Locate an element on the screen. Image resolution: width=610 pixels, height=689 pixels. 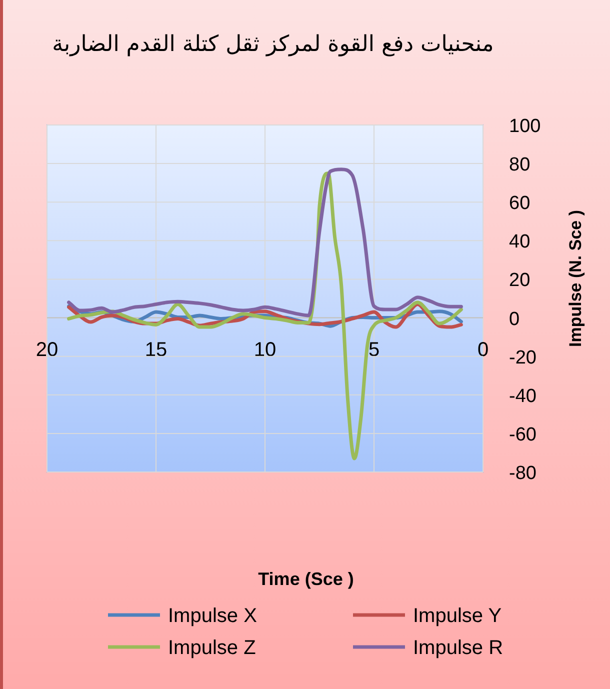
x-tick-label: 10 is located at coordinates (265, 349).